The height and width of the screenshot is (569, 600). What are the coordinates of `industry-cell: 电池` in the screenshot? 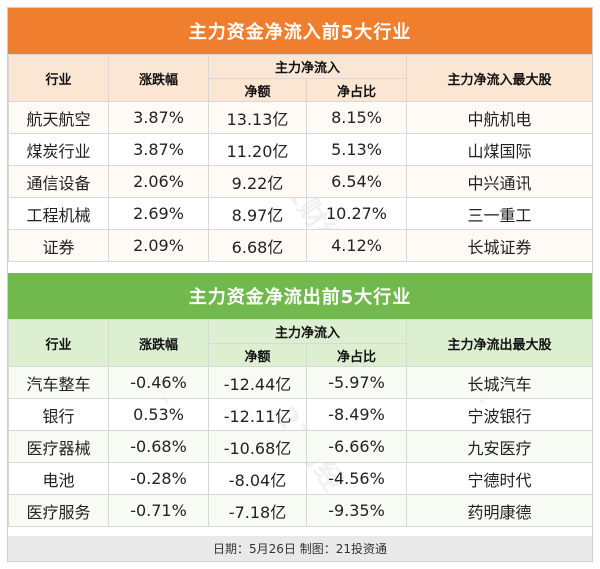 It's located at (58, 478).